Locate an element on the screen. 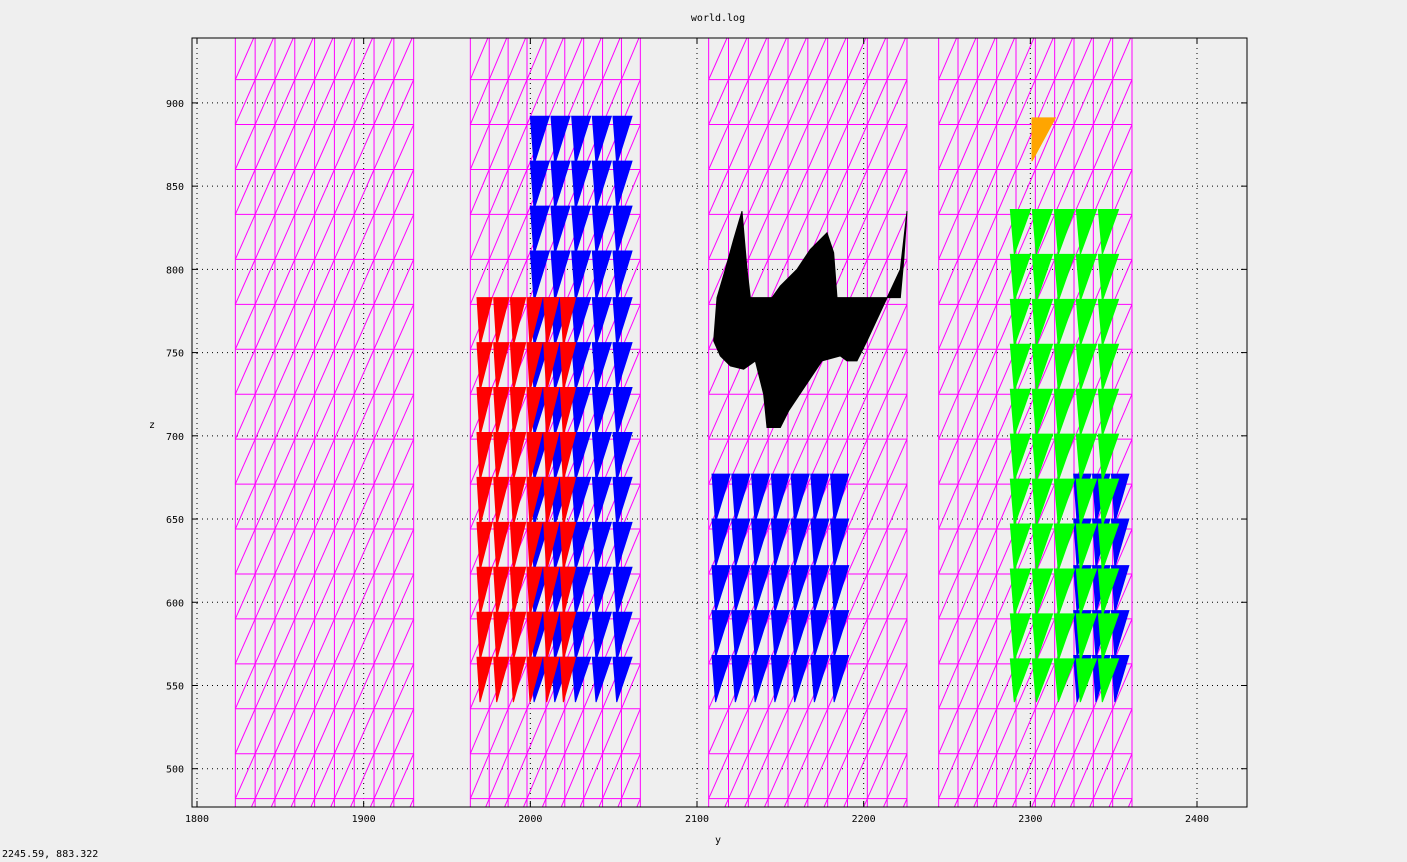 The height and width of the screenshot is (862, 1407). x-tick-label: 2300 is located at coordinates (1030, 819).